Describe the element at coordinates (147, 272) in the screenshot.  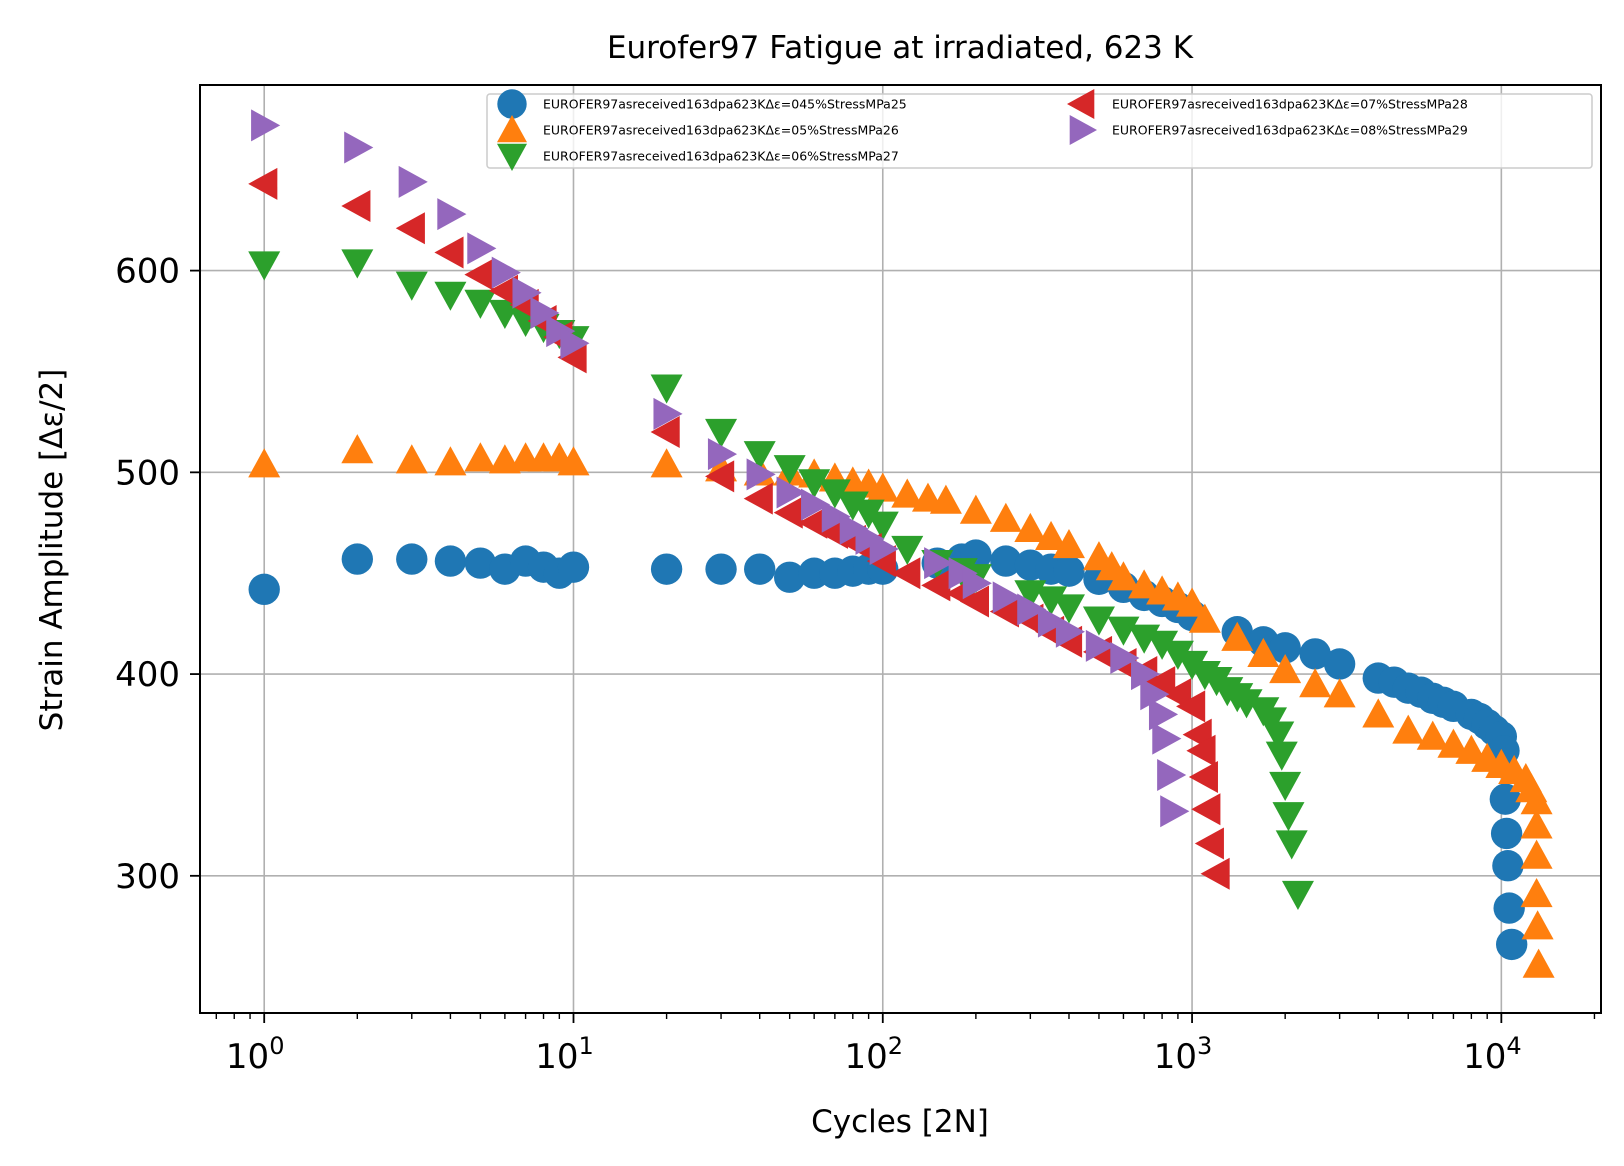
I see `y-tick-label: 600` at that location.